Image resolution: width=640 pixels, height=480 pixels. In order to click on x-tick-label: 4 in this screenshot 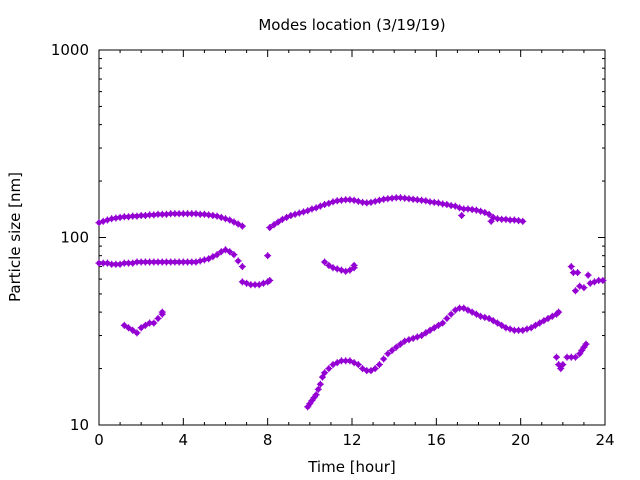, I will do `click(184, 440)`.